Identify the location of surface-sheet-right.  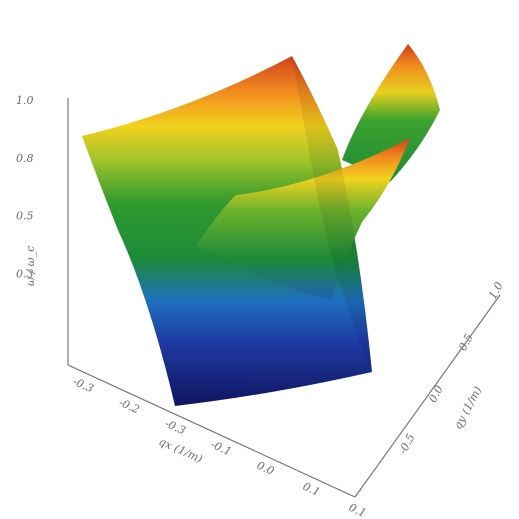
(391, 113).